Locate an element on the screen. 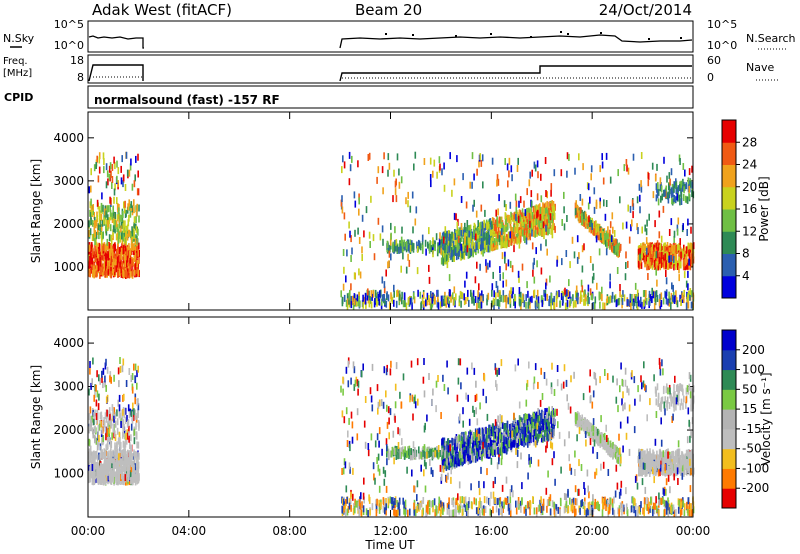  noise-panel: N.Sky 10^5 10^0 10^5 10^0 N.Search is located at coordinates (399, 35).